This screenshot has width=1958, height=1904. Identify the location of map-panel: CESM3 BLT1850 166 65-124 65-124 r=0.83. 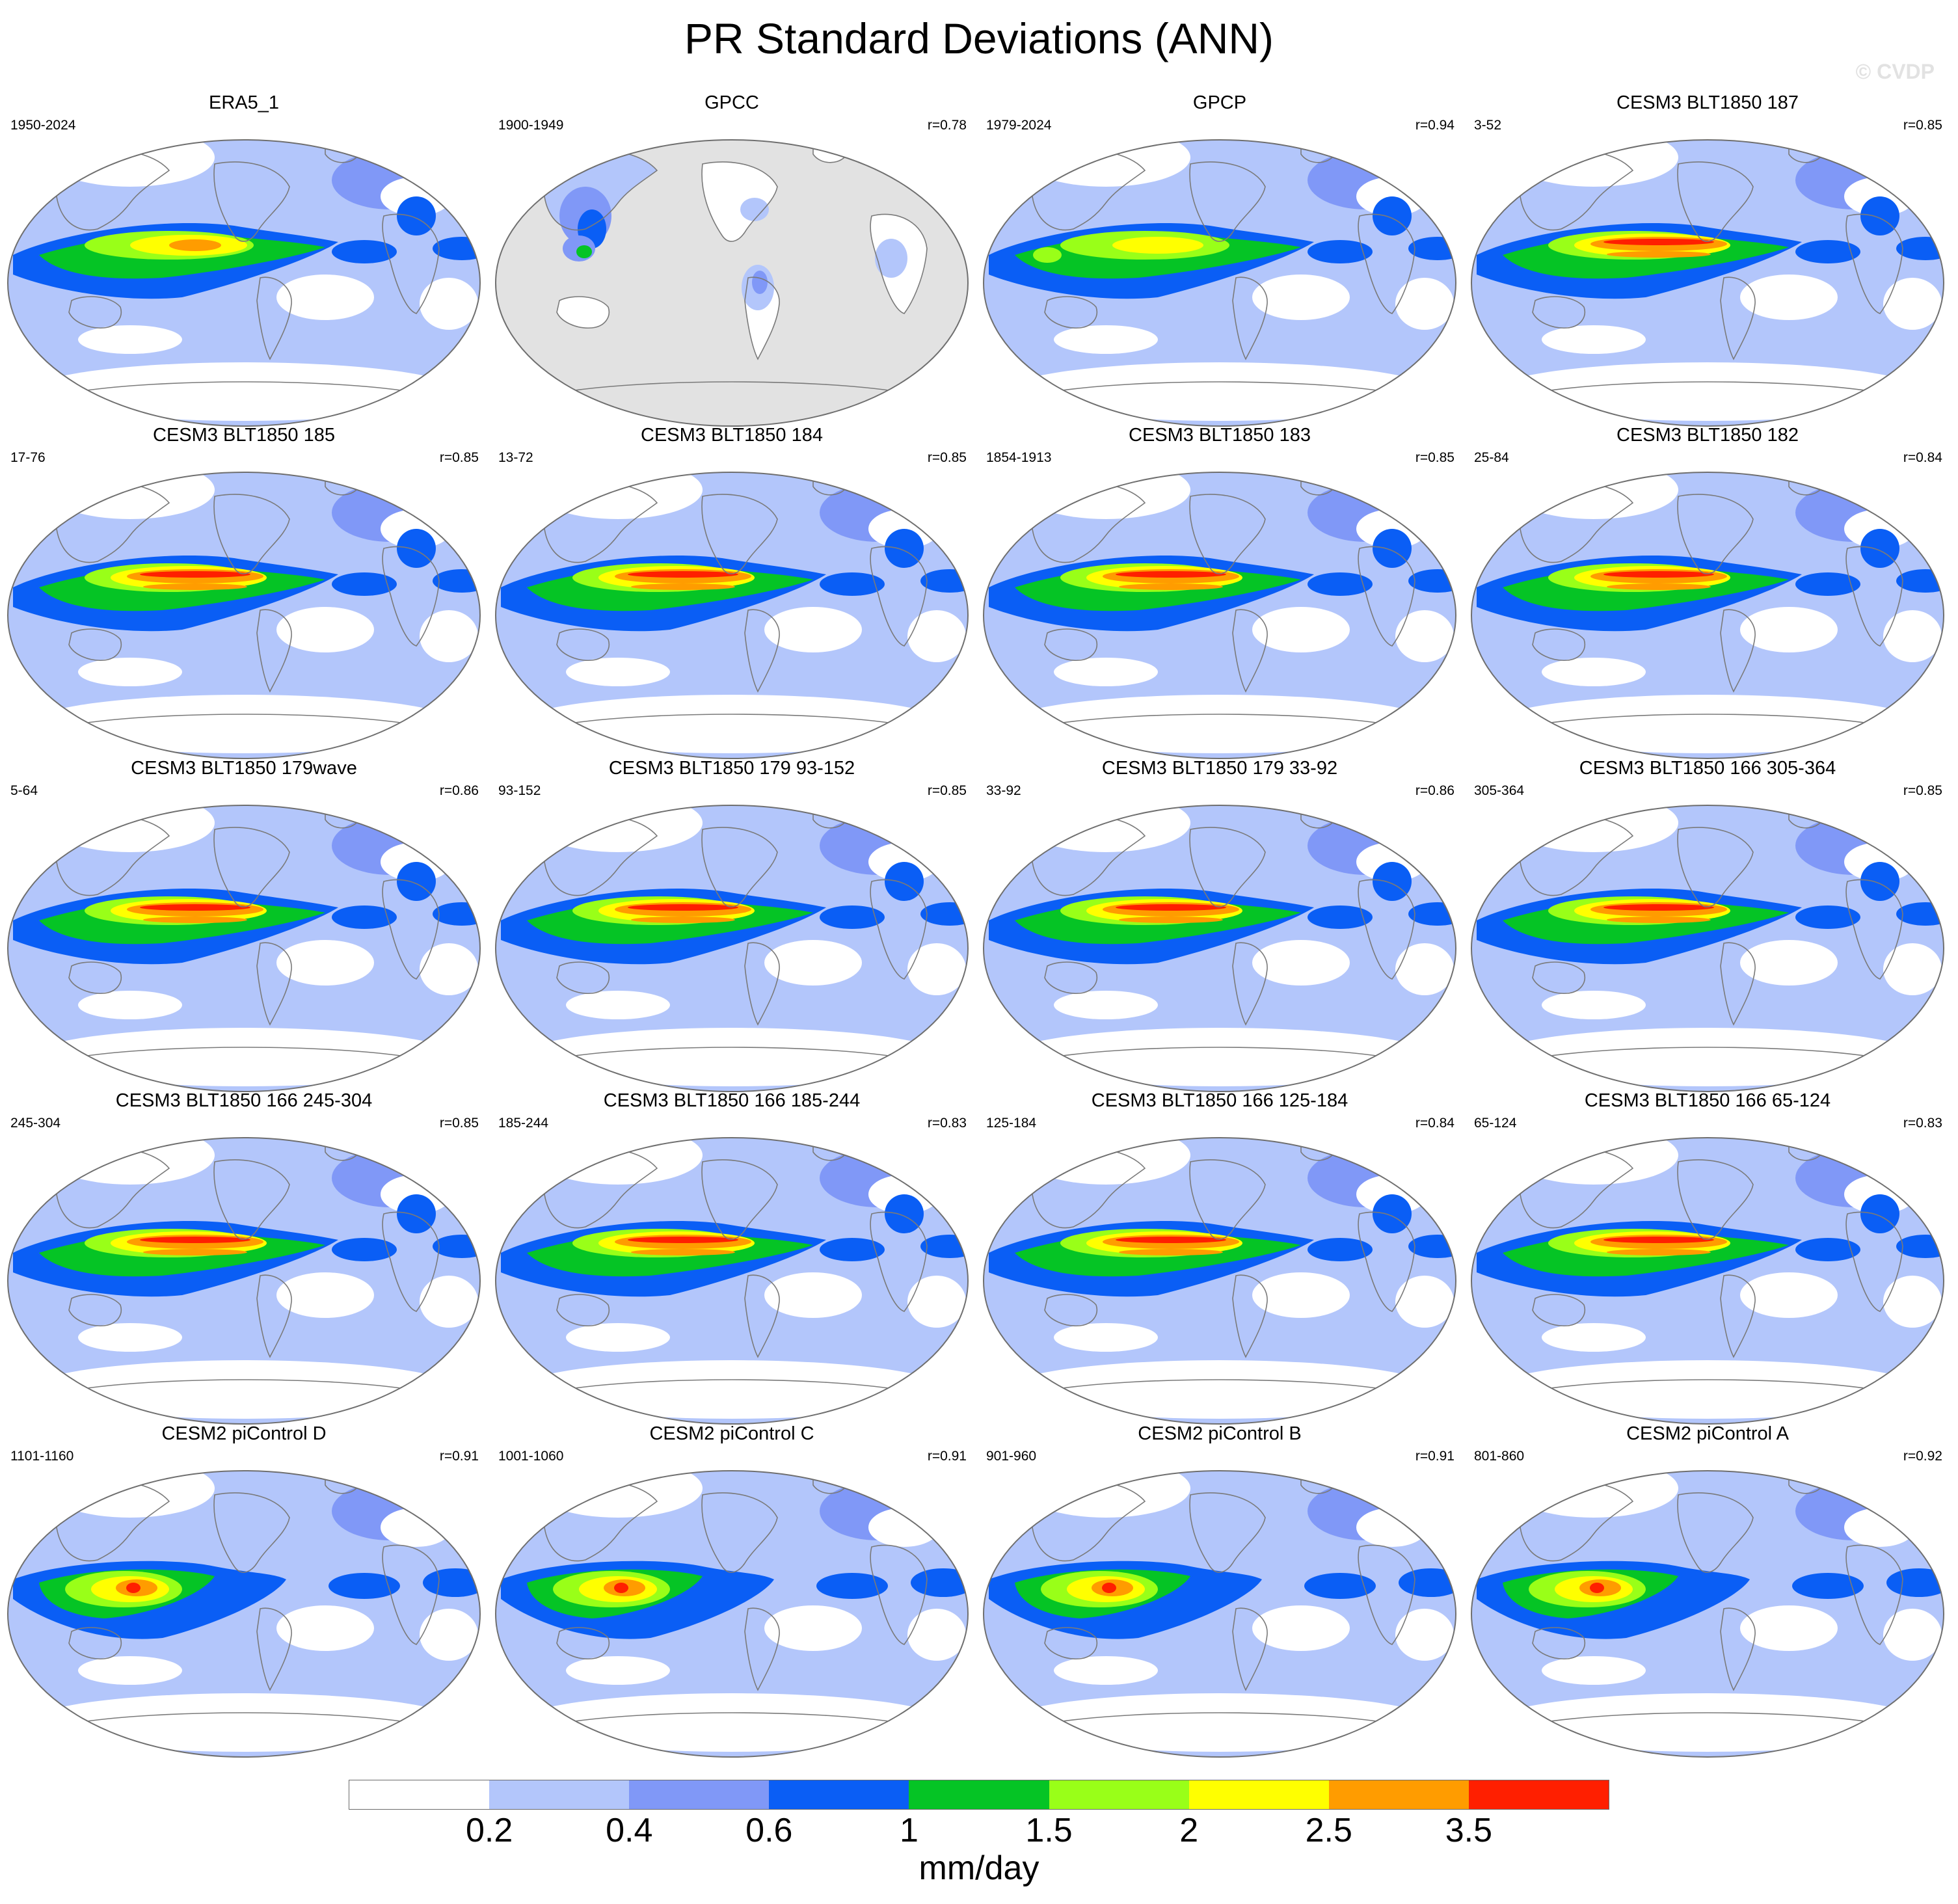
(1707, 1257).